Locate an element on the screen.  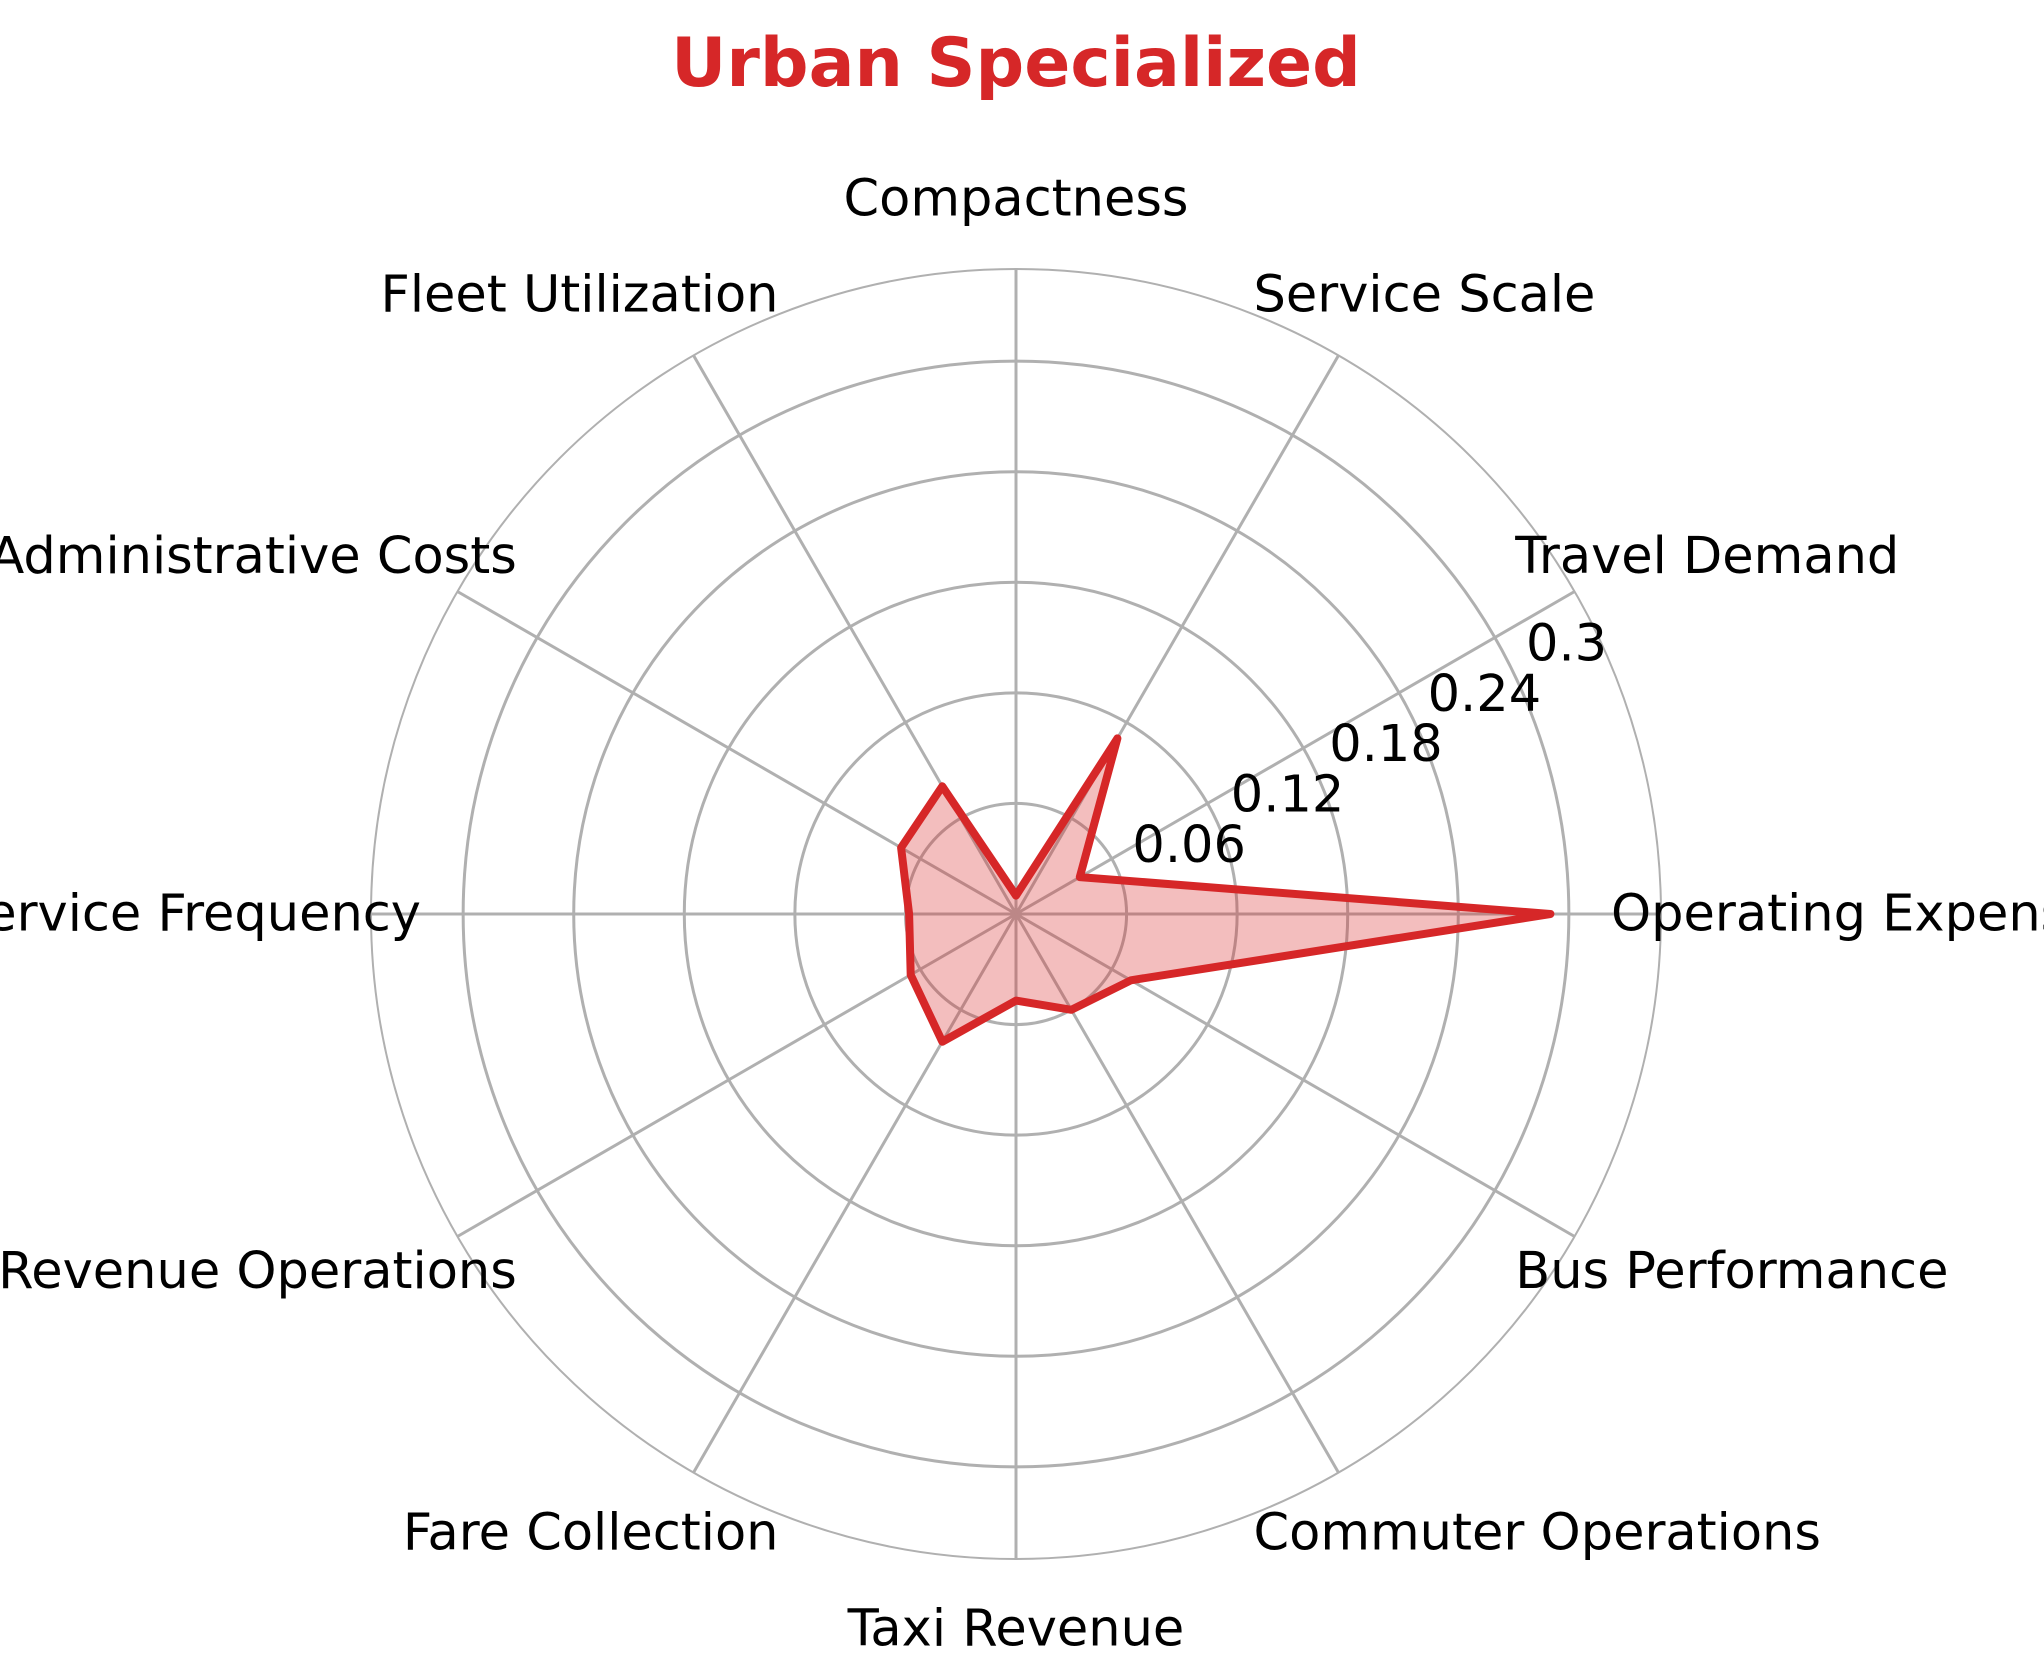
tick-label-4: 0.3 is located at coordinates (1566, 643).